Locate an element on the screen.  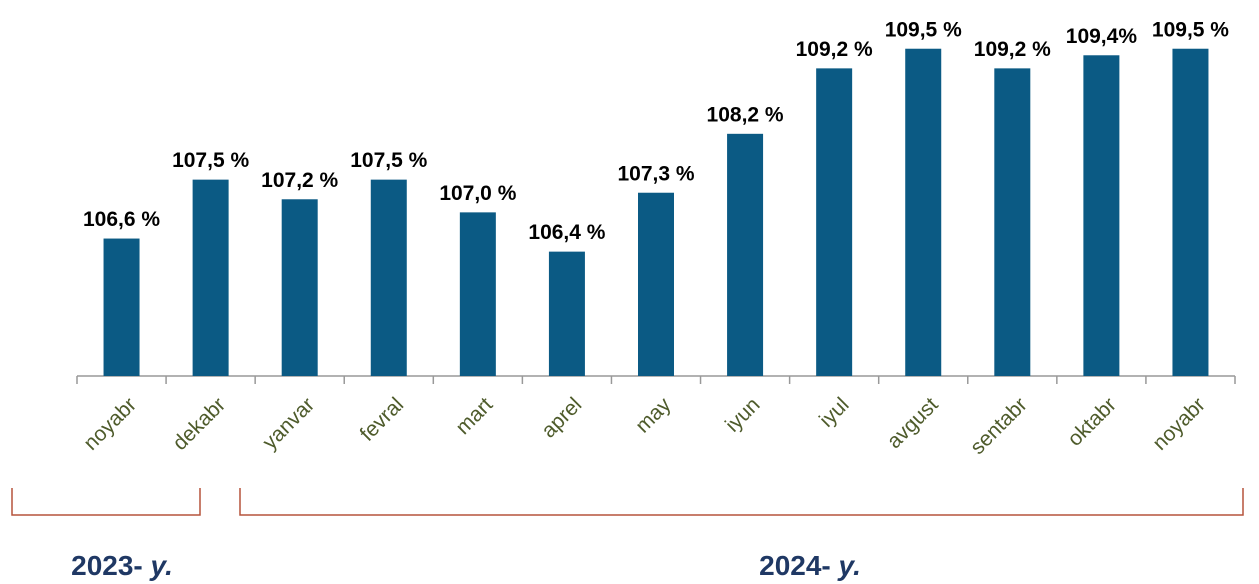
value-label: 108,2 % is located at coordinates (745, 114).